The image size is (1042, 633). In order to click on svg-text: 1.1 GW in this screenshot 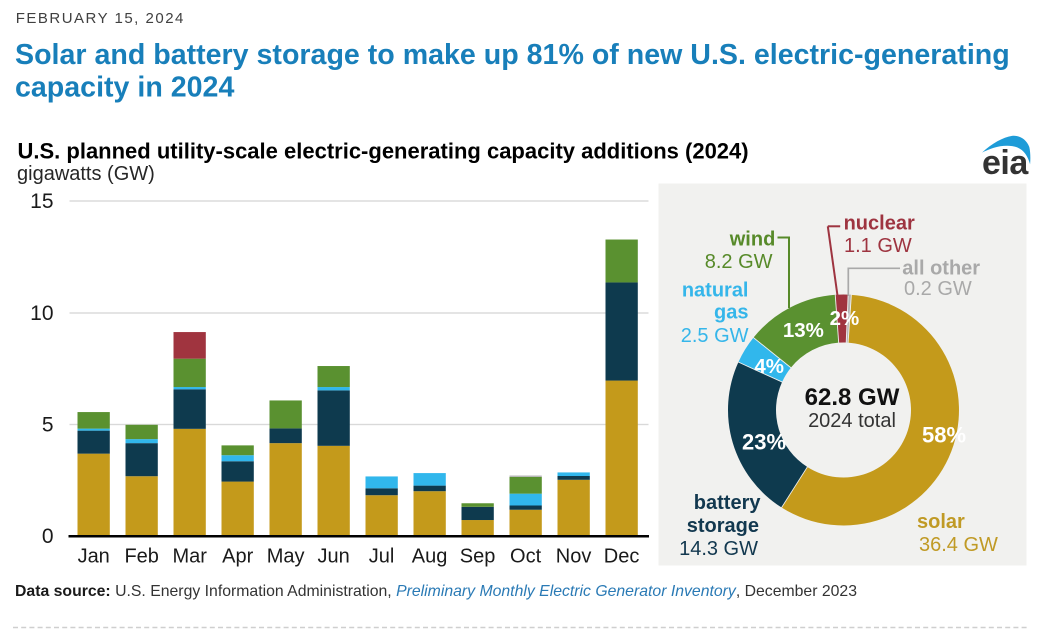, I will do `click(878, 246)`.